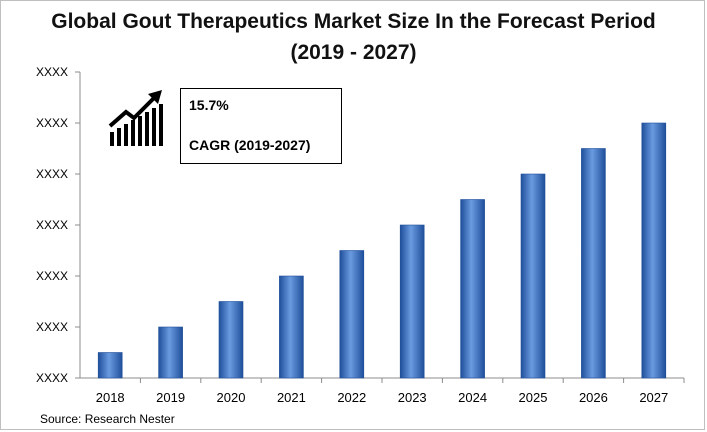 The image size is (707, 432). Describe the element at coordinates (593, 263) in the screenshot. I see `bar-2026` at that location.